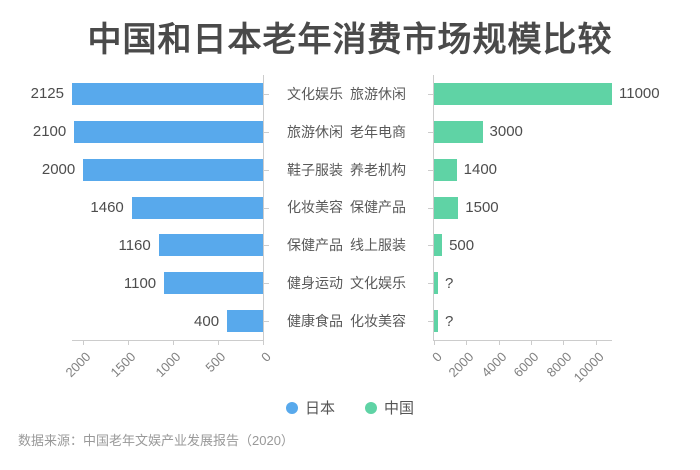 The width and height of the screenshot is (700, 470). What do you see at coordinates (520, 245) in the screenshot?
I see `china-bar-row: 500` at bounding box center [520, 245].